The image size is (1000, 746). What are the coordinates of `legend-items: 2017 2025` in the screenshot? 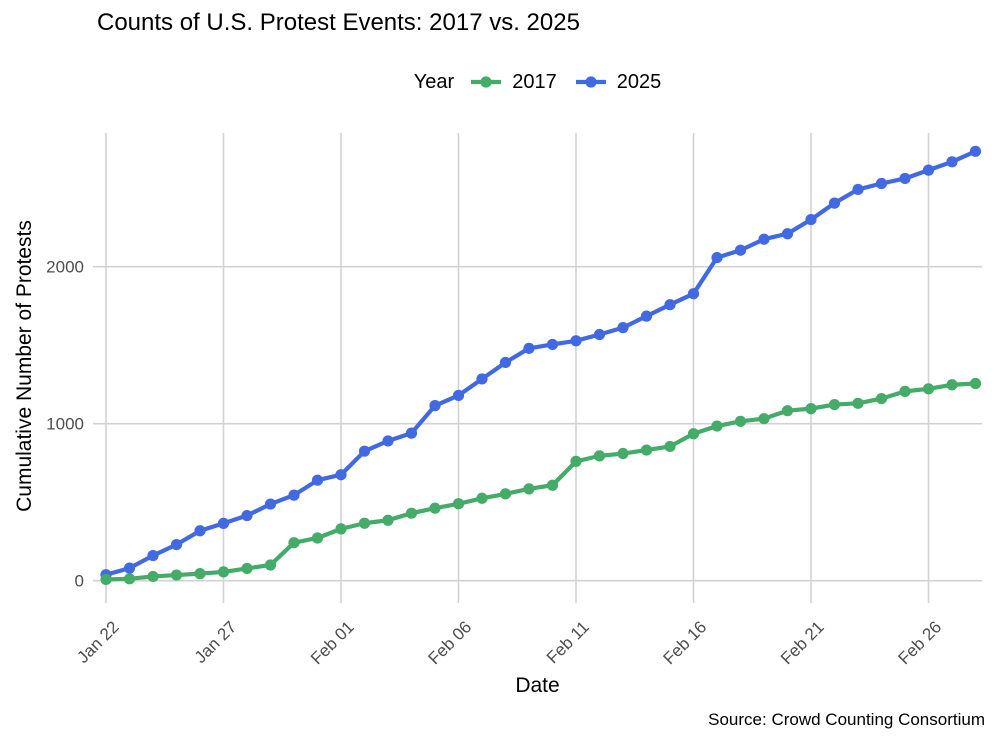 It's located at (564, 82).